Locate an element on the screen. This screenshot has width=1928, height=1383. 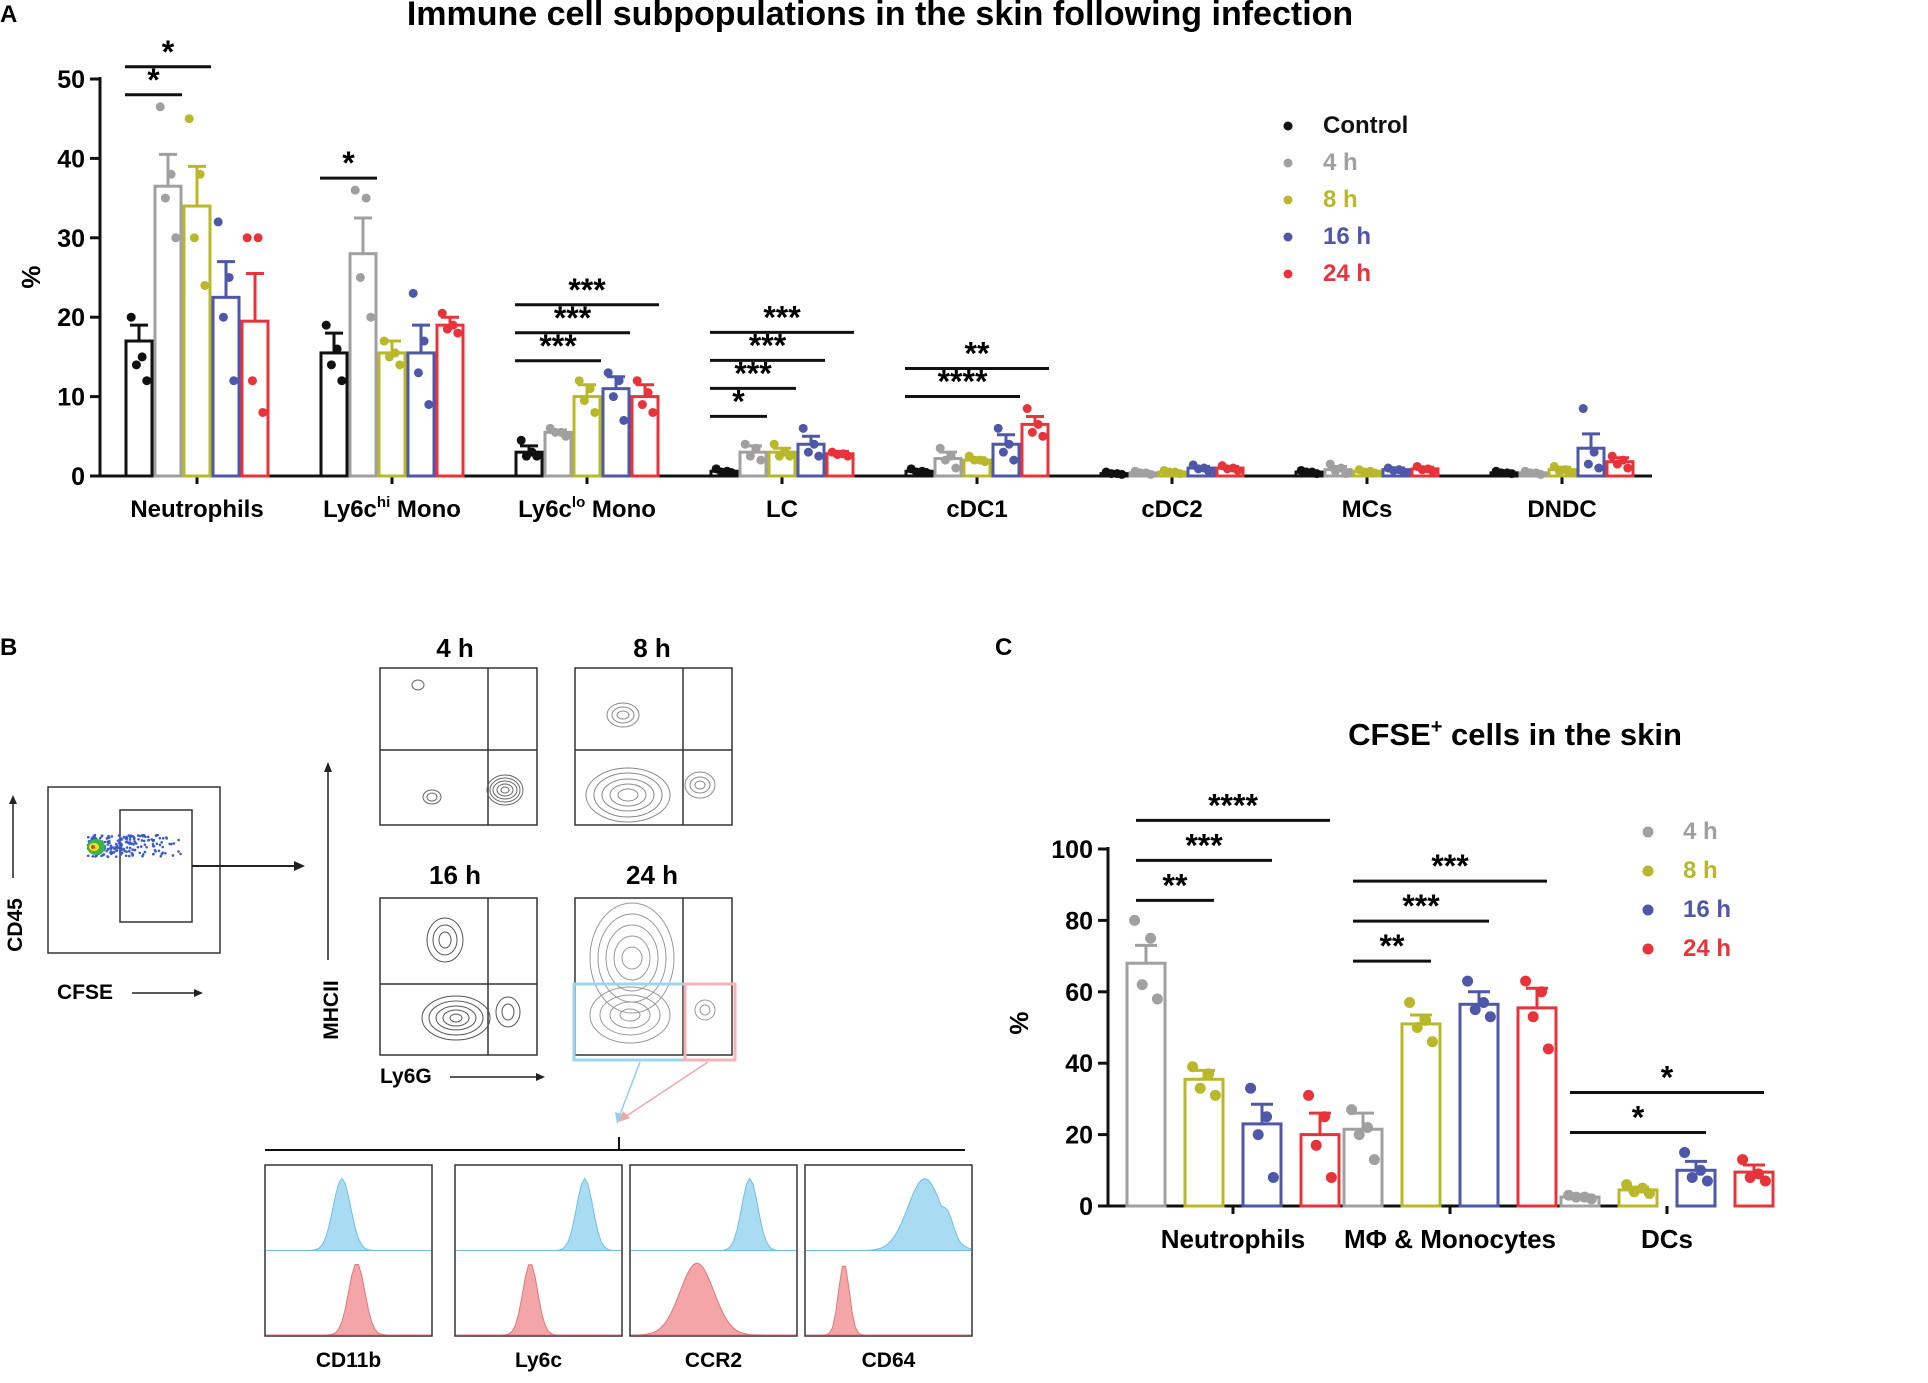
x-tick-label-suffix: Mono is located at coordinates (620, 509).